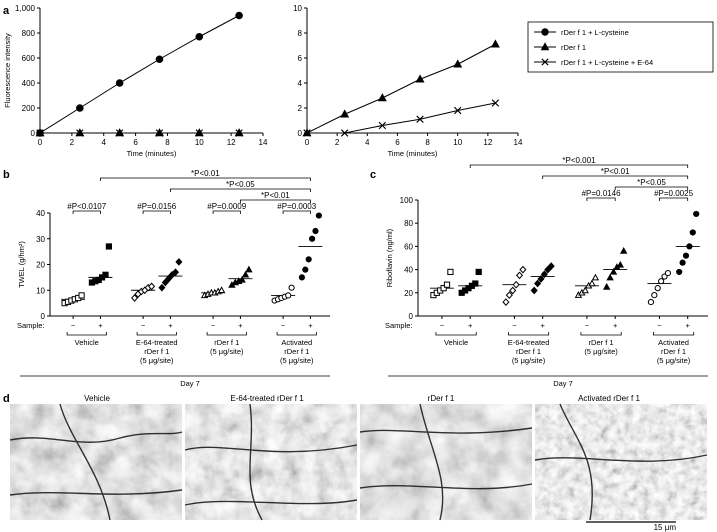  Describe the element at coordinates (673, 193) in the screenshot. I see `significance-label: #P=0.0025` at that location.